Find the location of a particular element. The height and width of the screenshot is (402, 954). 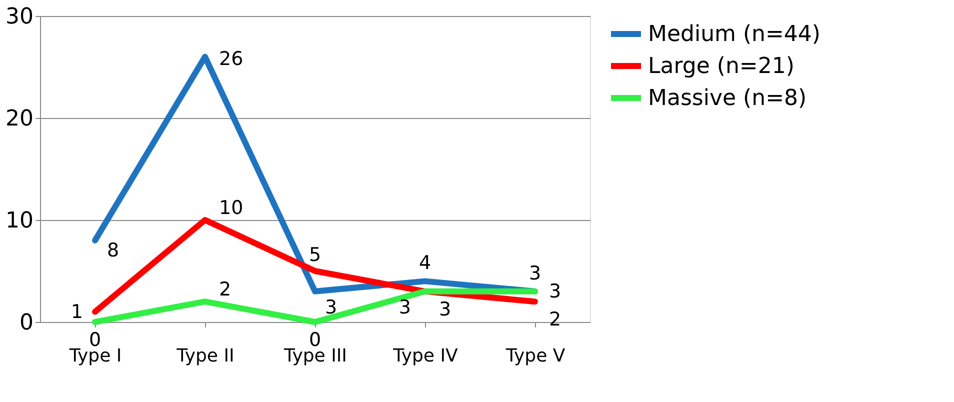

x-tick-label: Type V is located at coordinates (535, 356).